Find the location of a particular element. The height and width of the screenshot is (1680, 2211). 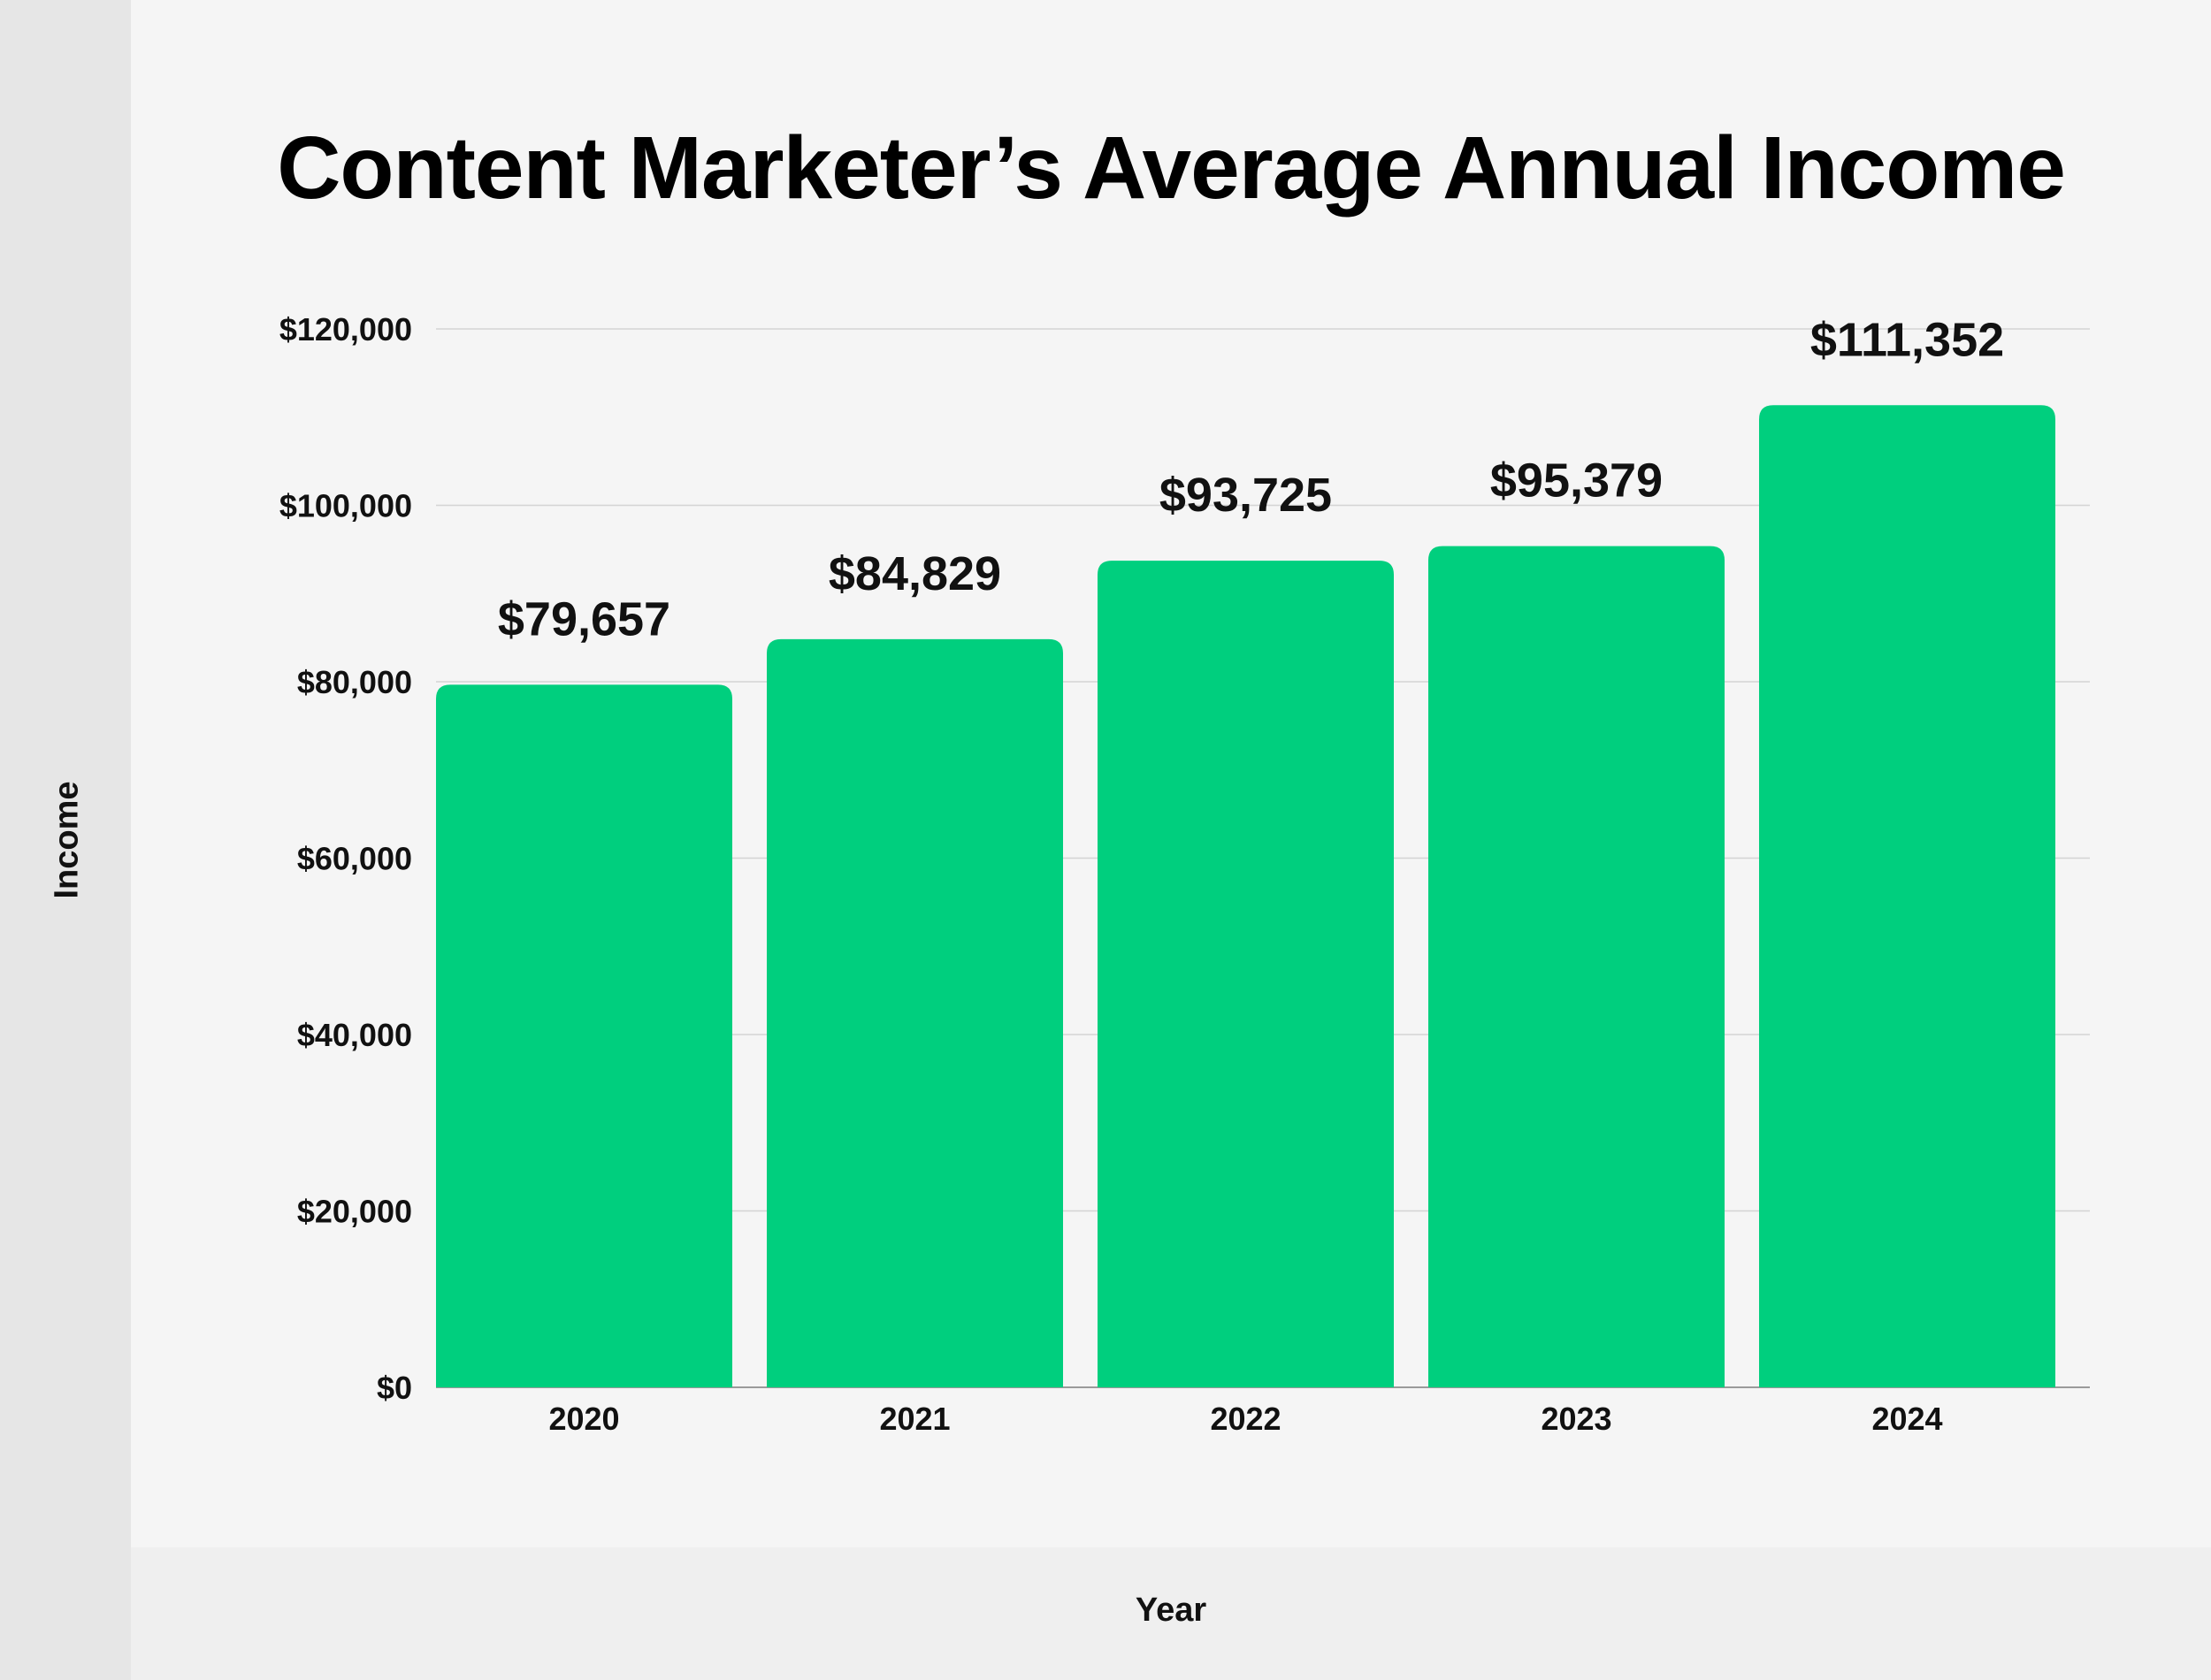

chart-title: Content Marketer’s Average Annual Income is located at coordinates (1171, 168).